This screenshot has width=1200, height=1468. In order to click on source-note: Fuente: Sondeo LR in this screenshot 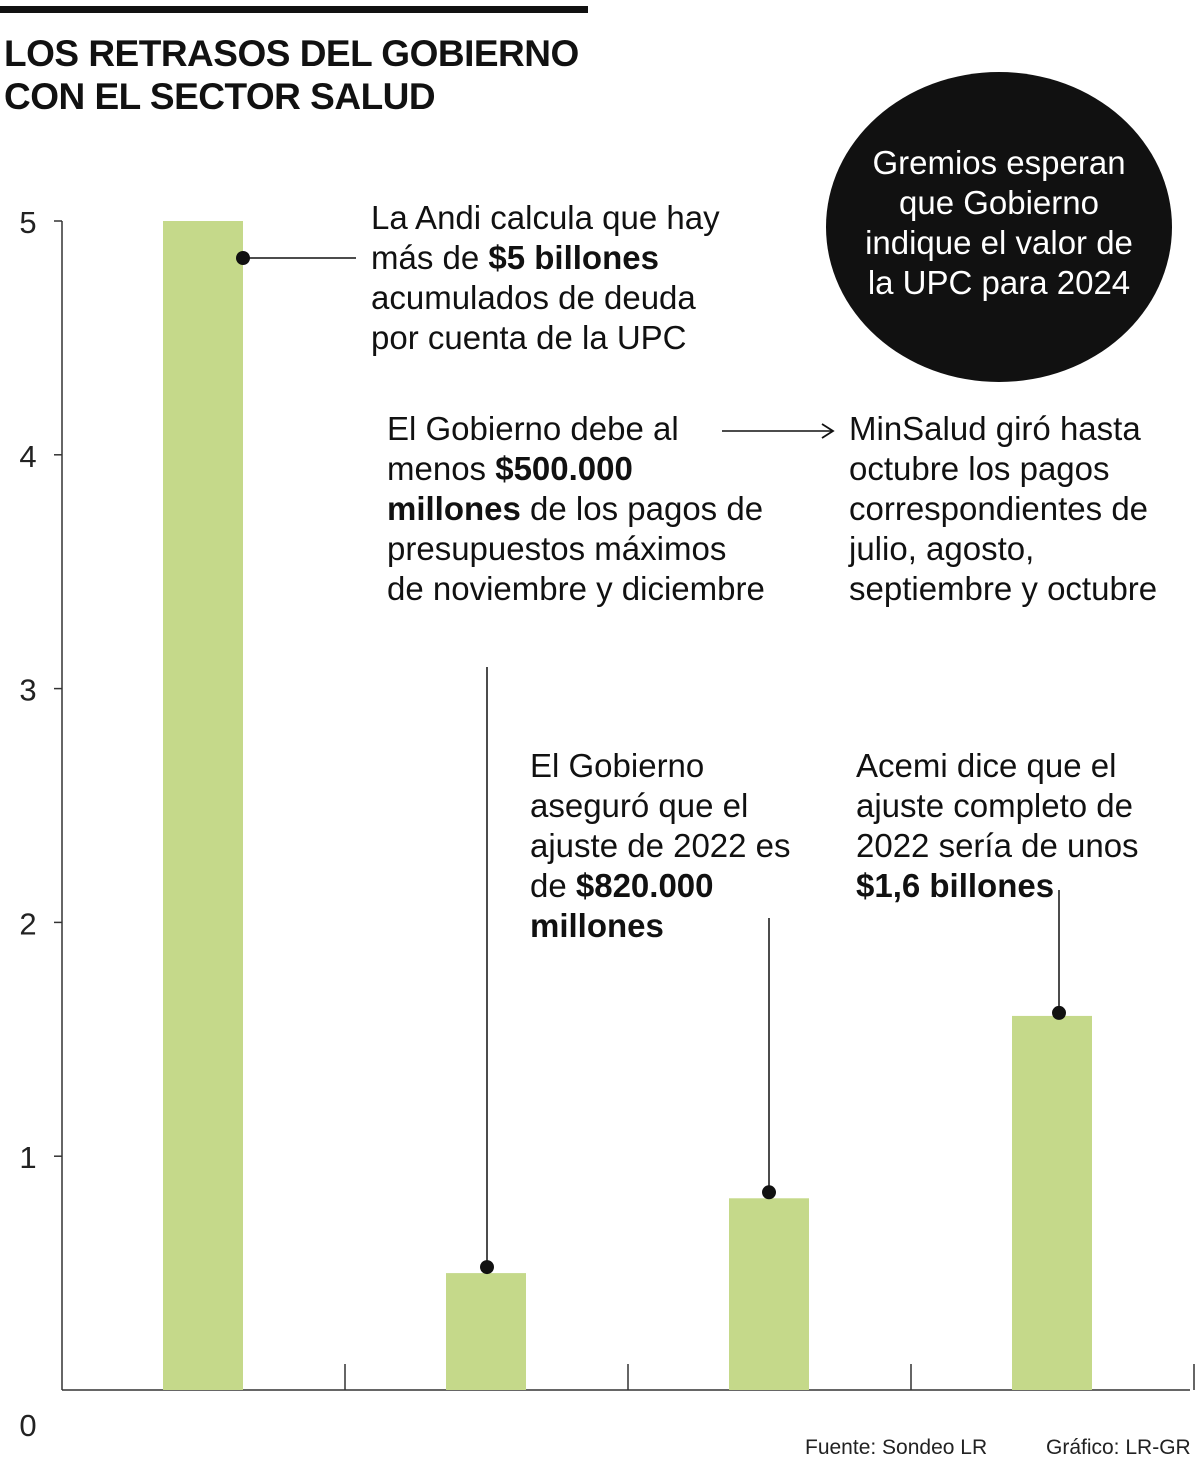, I will do `click(896, 1447)`.